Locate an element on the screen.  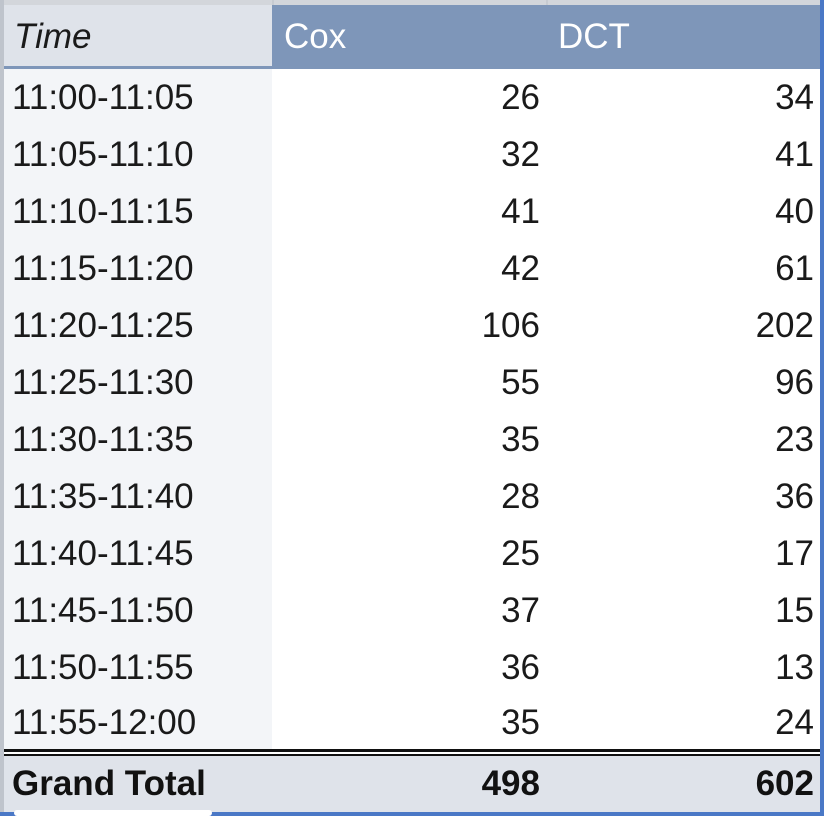
cell-dct: 34 is located at coordinates (794, 97).